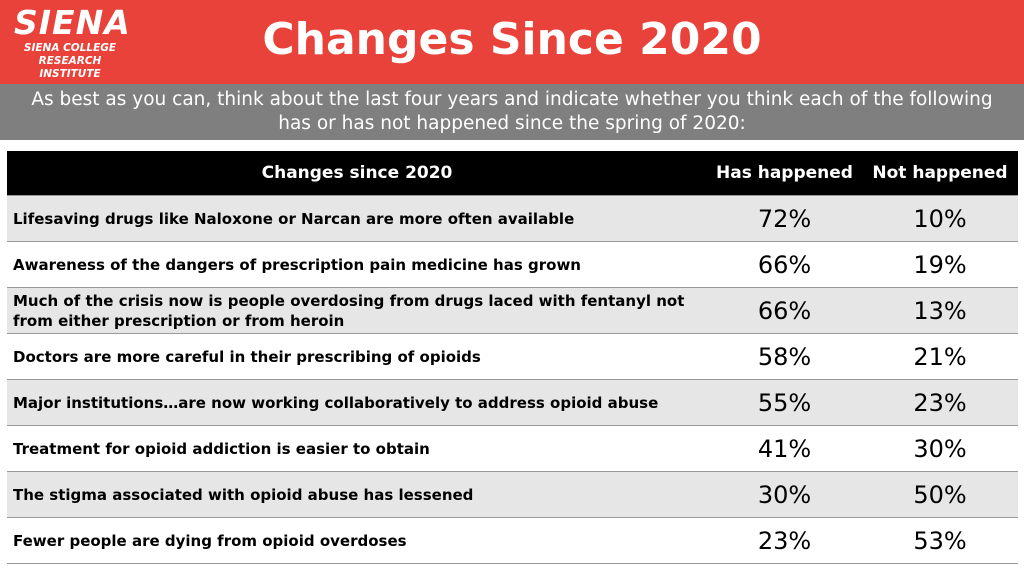 The image size is (1024, 574). Describe the element at coordinates (940, 310) in the screenshot. I see `row-not-happened: 13%` at that location.